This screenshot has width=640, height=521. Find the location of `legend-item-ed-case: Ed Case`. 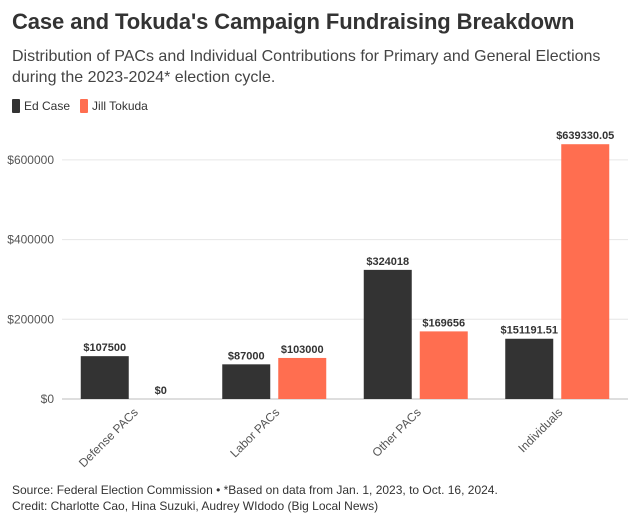

legend-item-ed-case: Ed Case is located at coordinates (41, 106).